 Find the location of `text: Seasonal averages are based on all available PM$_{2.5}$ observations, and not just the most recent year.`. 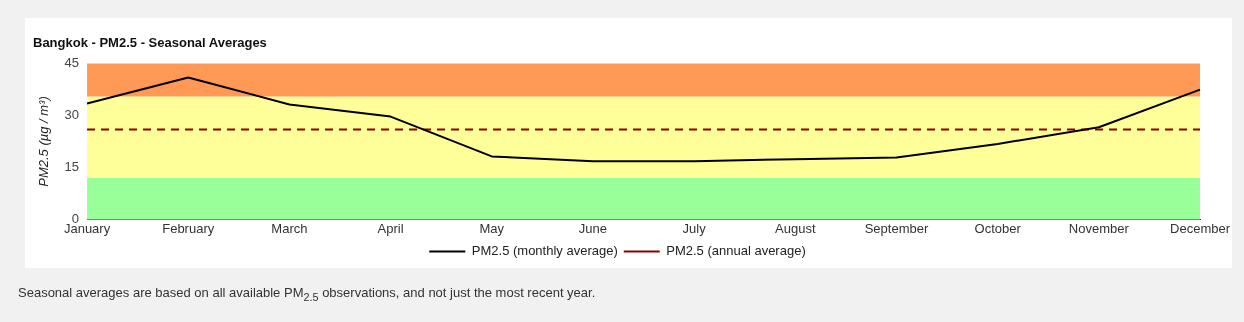

text: Seasonal averages are based on all available PM$_{2.5}$ observations, and not just the most recent year. is located at coordinates (307, 294).